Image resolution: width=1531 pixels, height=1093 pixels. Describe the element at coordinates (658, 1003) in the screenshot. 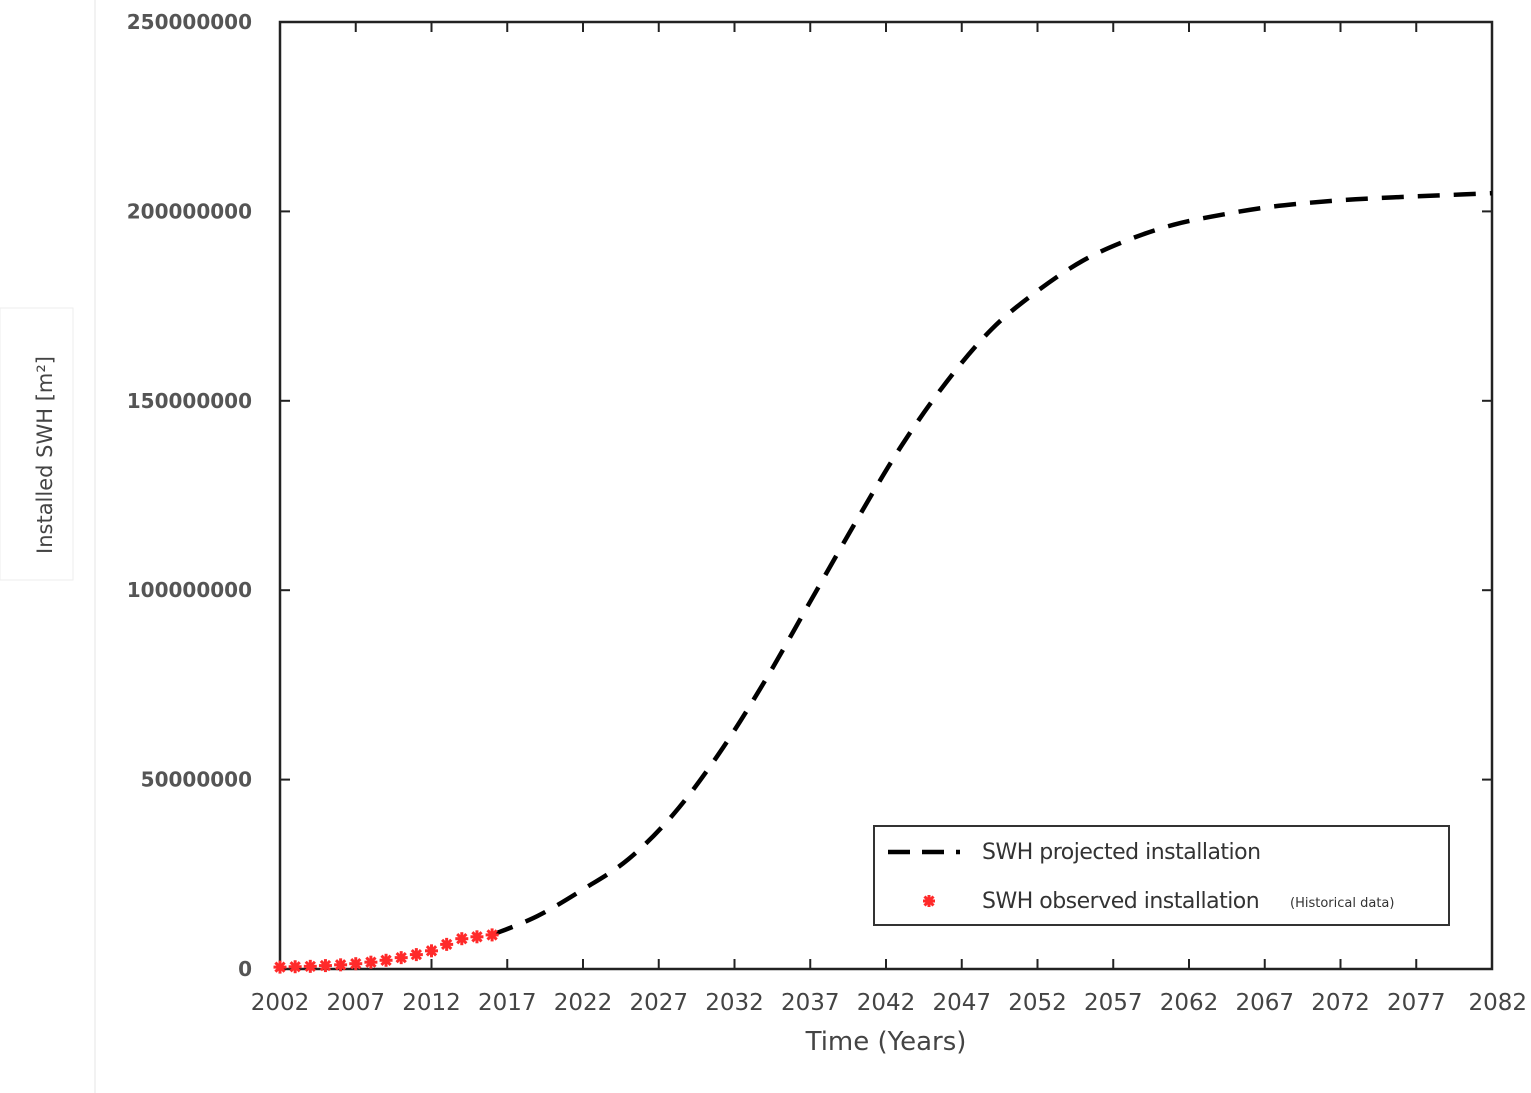

I see `x-tick-label: 2027` at that location.